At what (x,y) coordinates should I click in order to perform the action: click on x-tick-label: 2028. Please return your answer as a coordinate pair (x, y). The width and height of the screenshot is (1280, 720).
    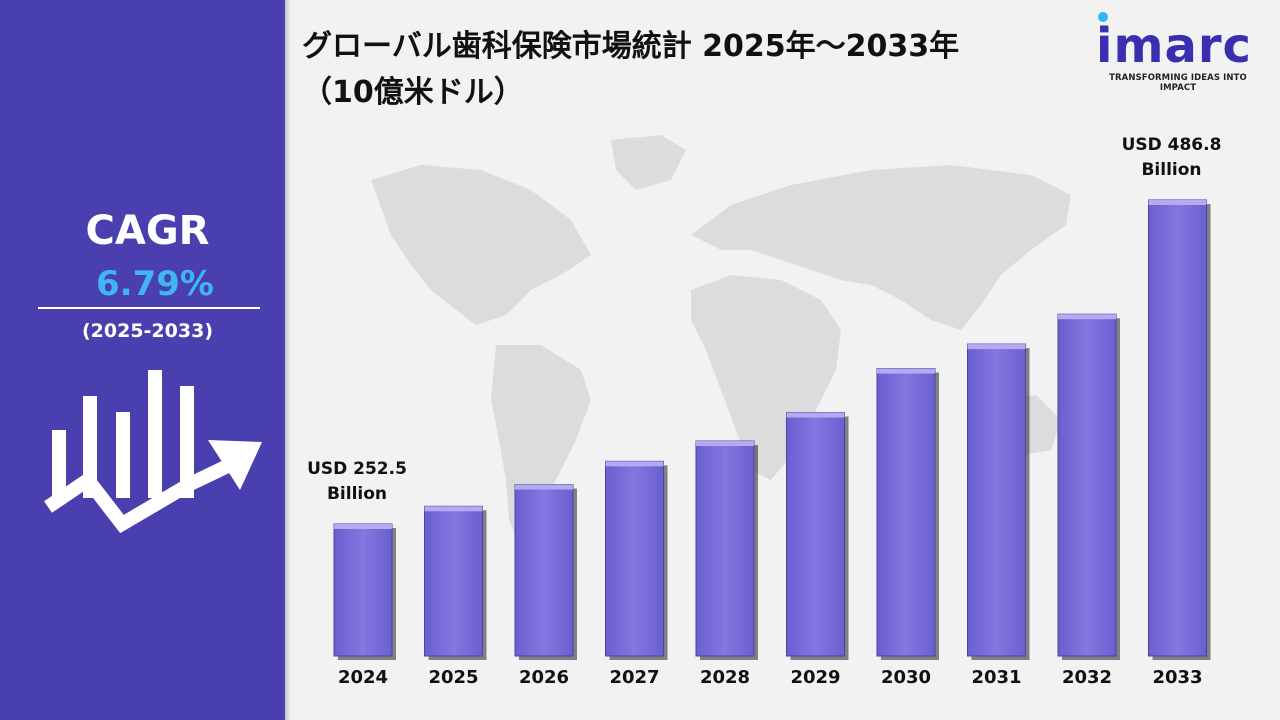
    Looking at the image, I should click on (725, 677).